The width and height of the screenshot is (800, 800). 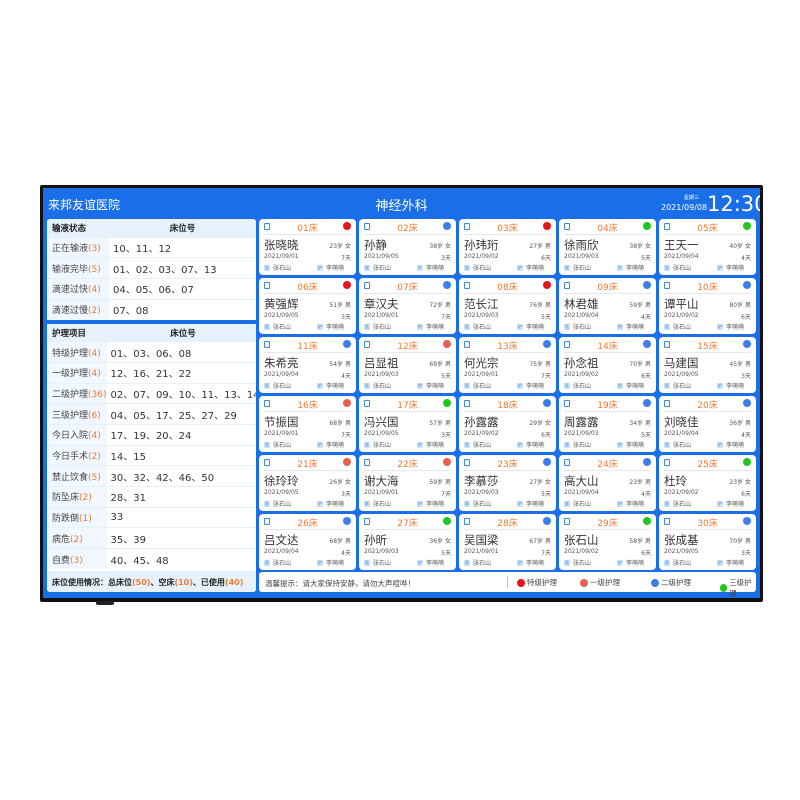 What do you see at coordinates (540, 422) in the screenshot?
I see `patient-age-gender: 29岁 女` at bounding box center [540, 422].